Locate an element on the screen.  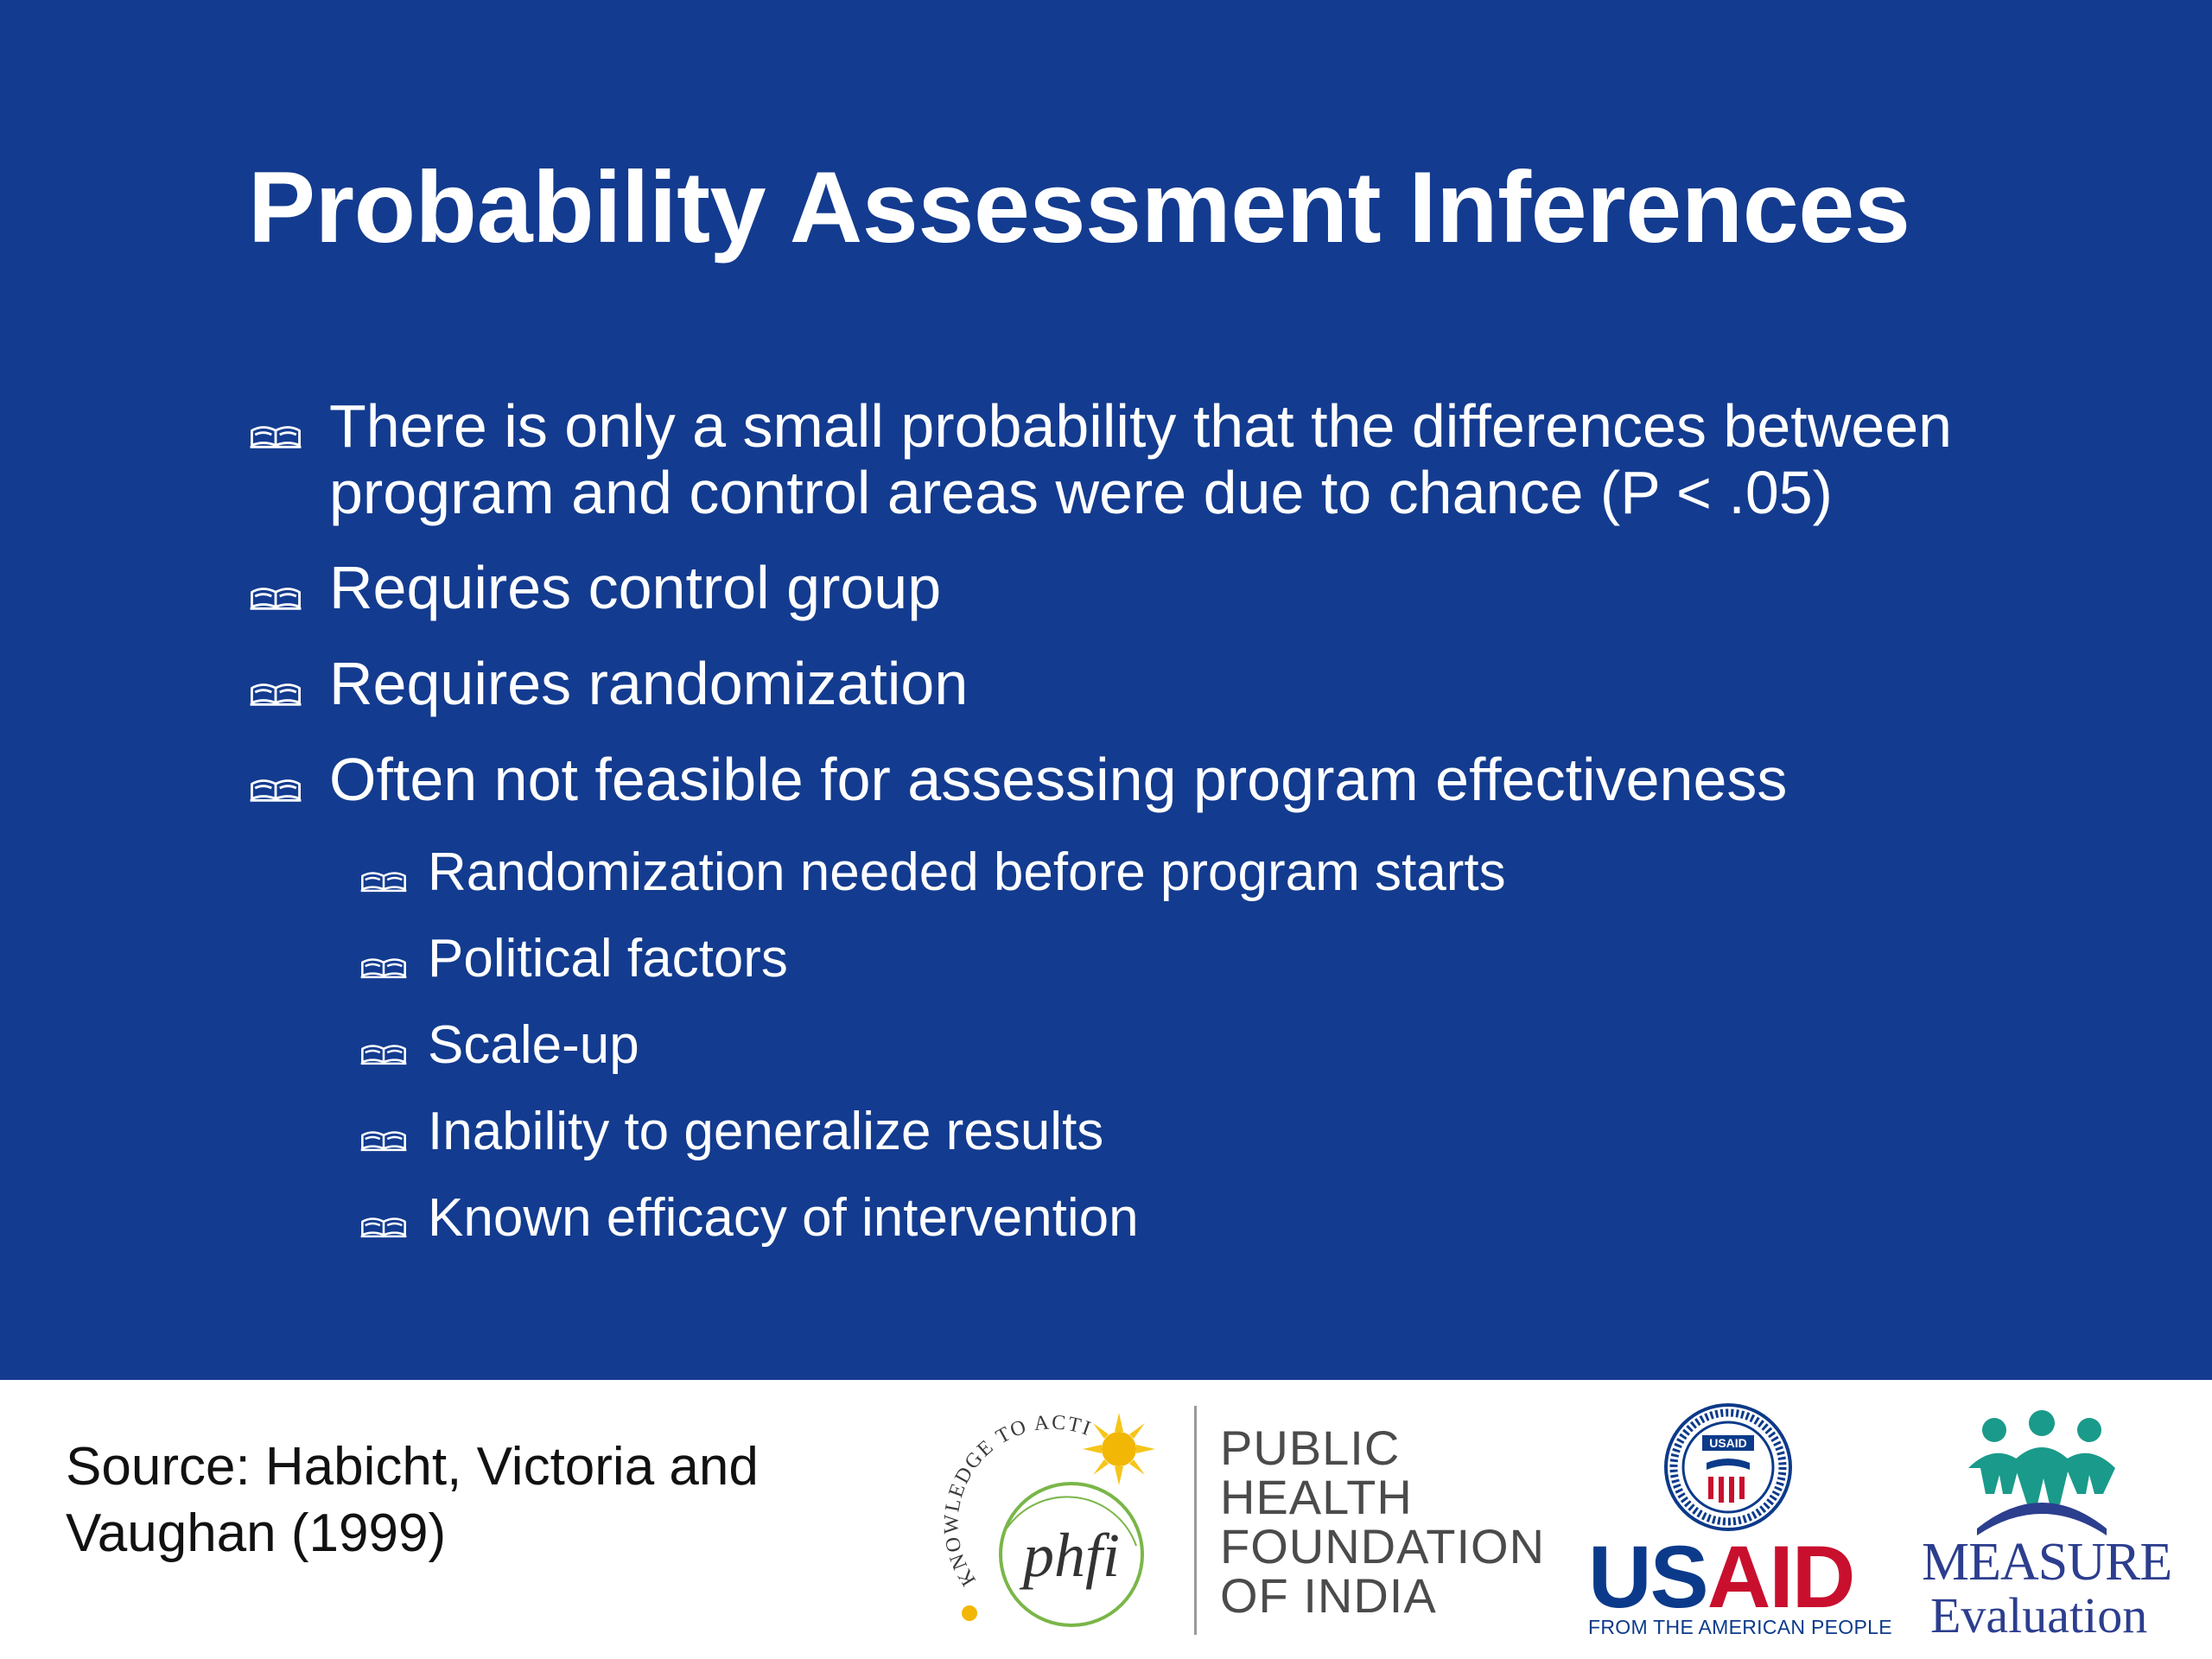
phfi-line-3: FOUNDATION is located at coordinates (1383, 1546).